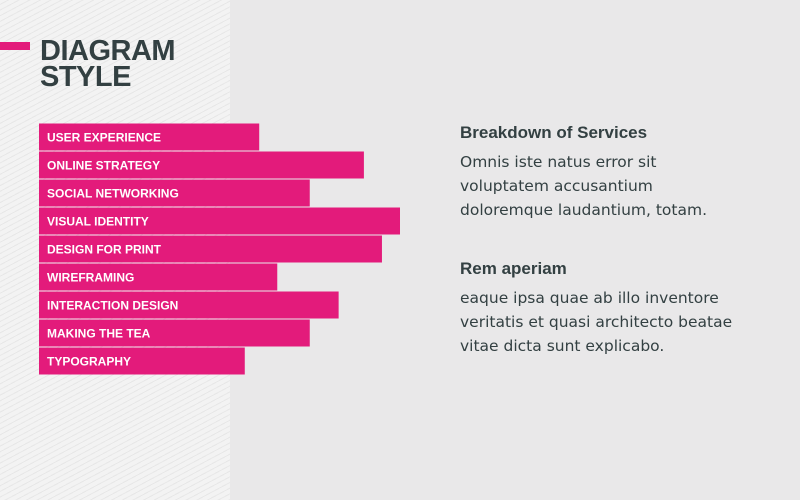 Image resolution: width=800 pixels, height=500 pixels. I want to click on bar-wireframing, so click(158, 277).